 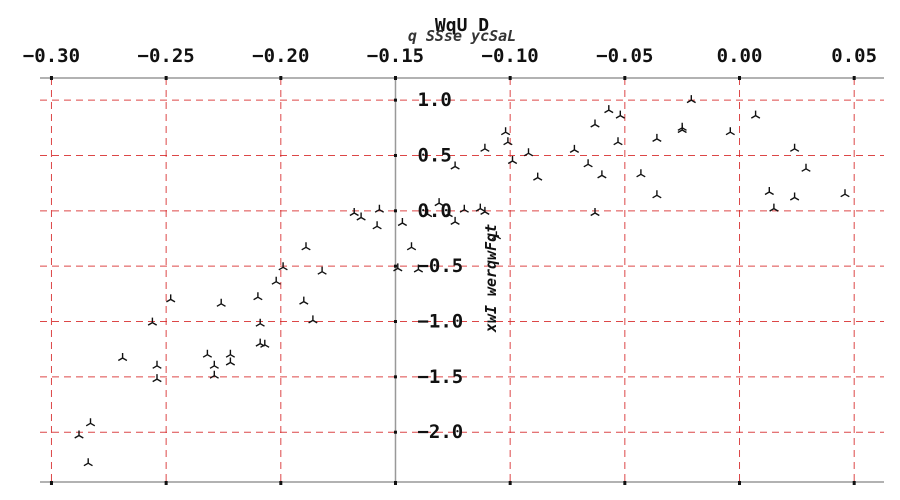 I want to click on y-tick-label: 1.0, so click(x=434, y=100).